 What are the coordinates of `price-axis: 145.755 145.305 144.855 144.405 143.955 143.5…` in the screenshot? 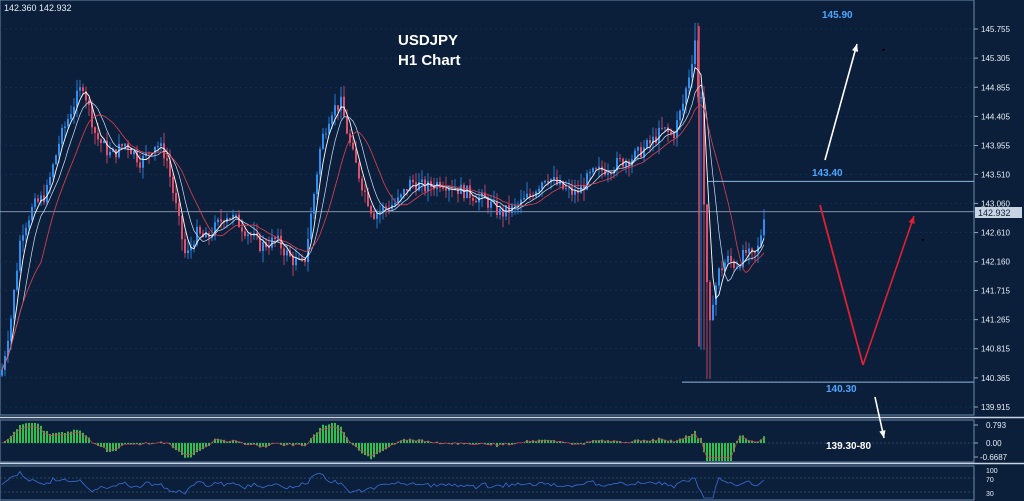 It's located at (992, 218).